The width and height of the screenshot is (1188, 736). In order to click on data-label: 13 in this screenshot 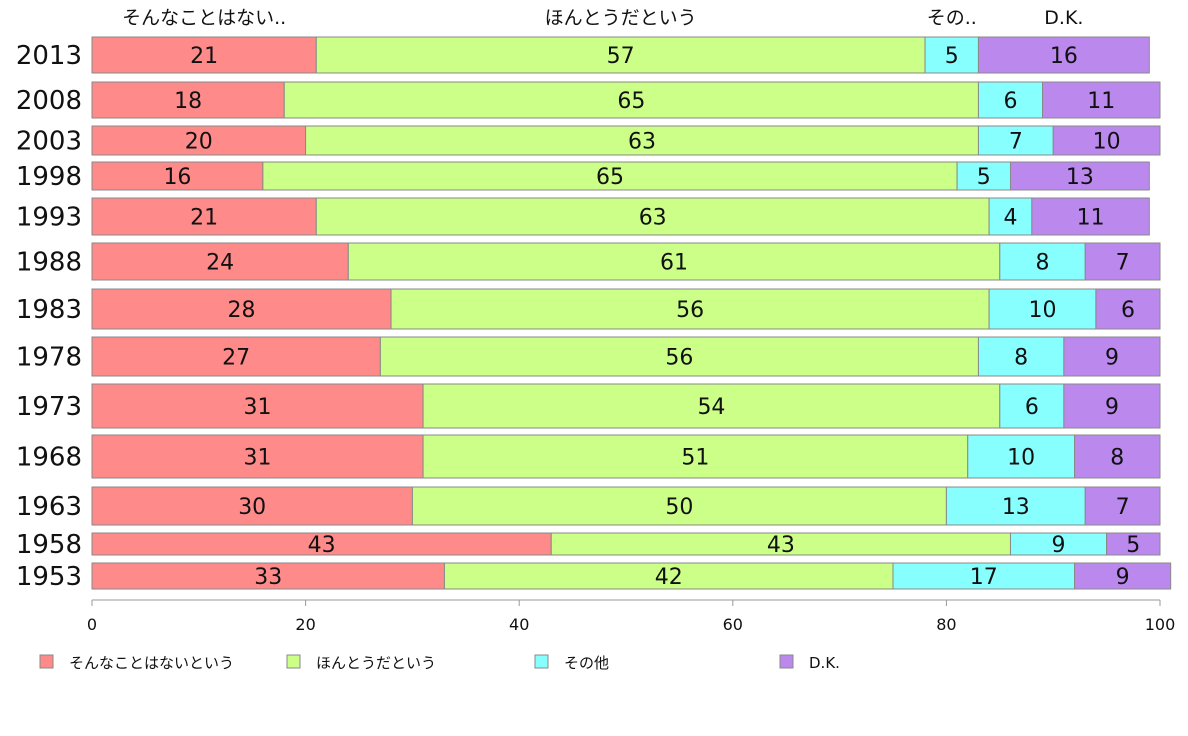, I will do `click(1016, 507)`.